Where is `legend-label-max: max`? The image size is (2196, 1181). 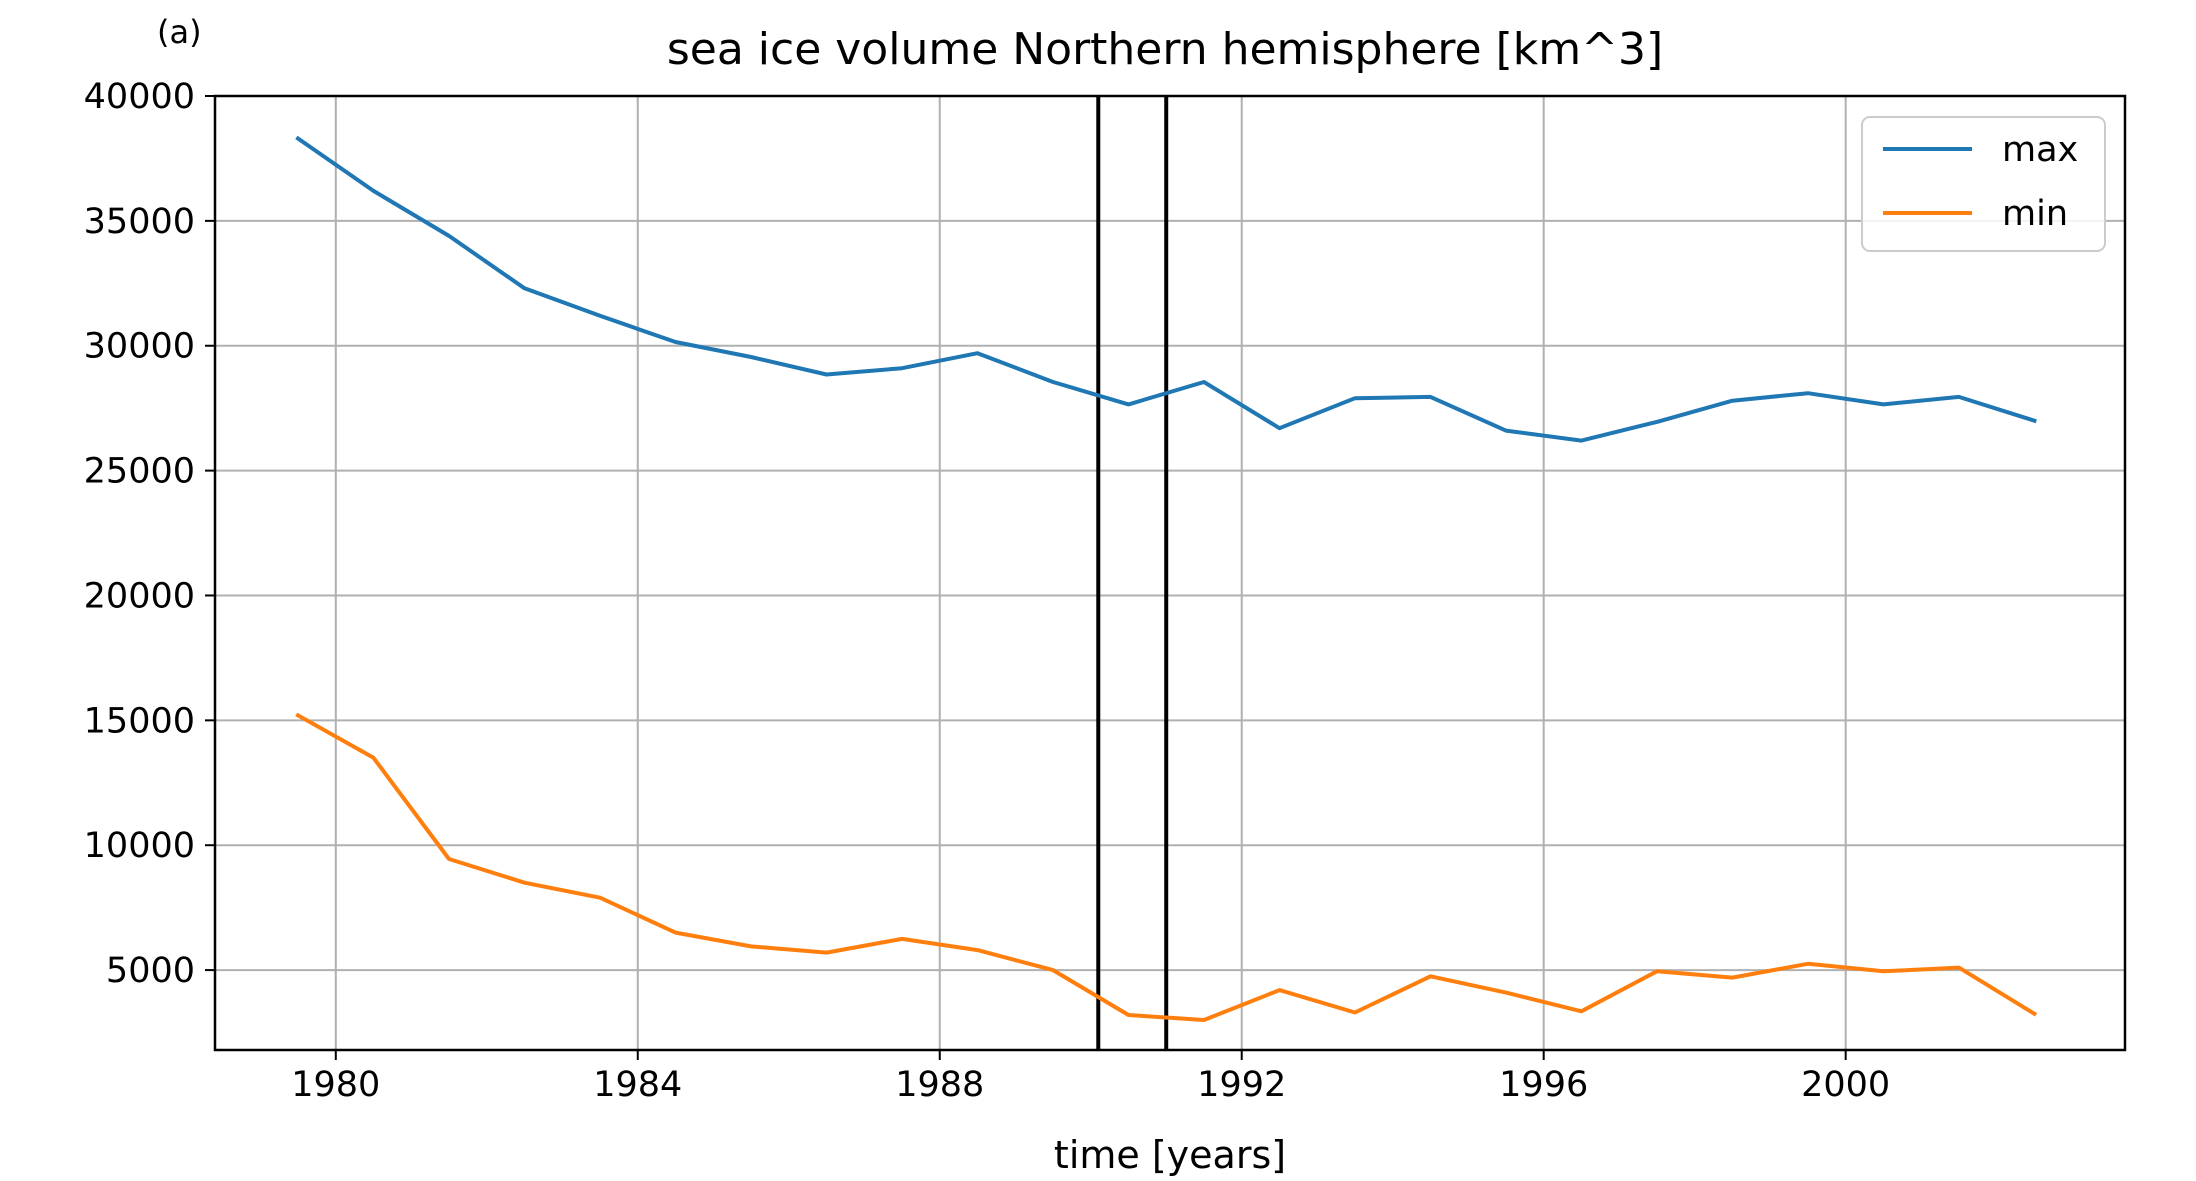
legend-label-max: max is located at coordinates (2040, 150).